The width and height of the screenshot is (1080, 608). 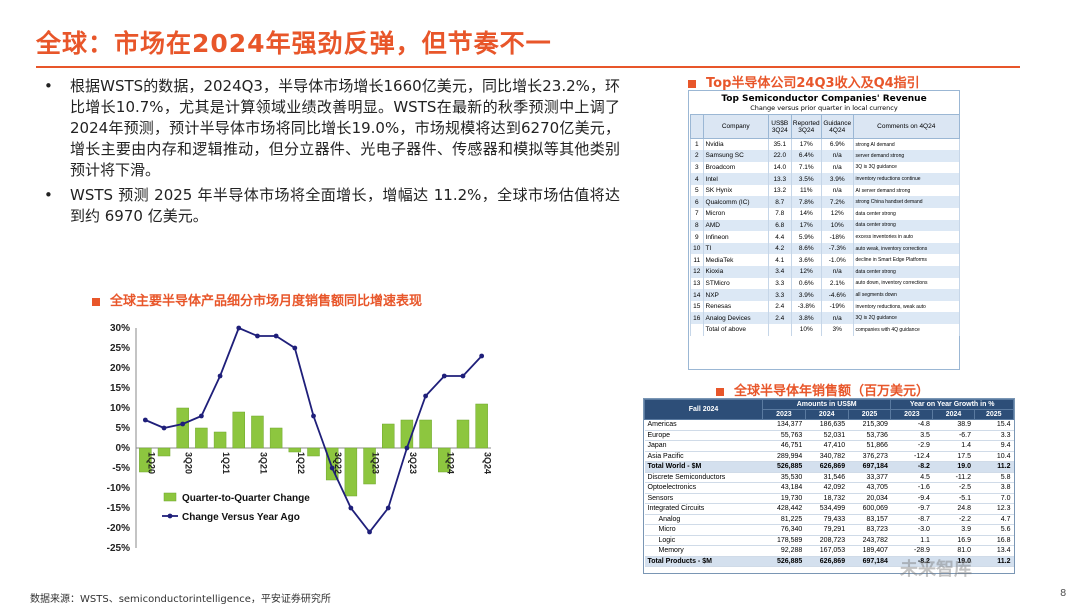 I want to click on table2-cell: 5.6, so click(x=994, y=530).